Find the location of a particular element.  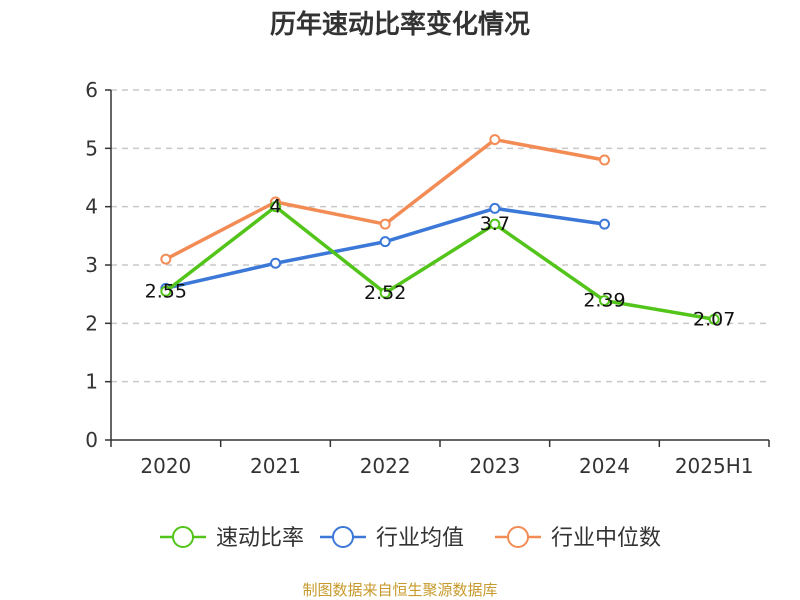

x-tick-label: 2022 is located at coordinates (385, 466).